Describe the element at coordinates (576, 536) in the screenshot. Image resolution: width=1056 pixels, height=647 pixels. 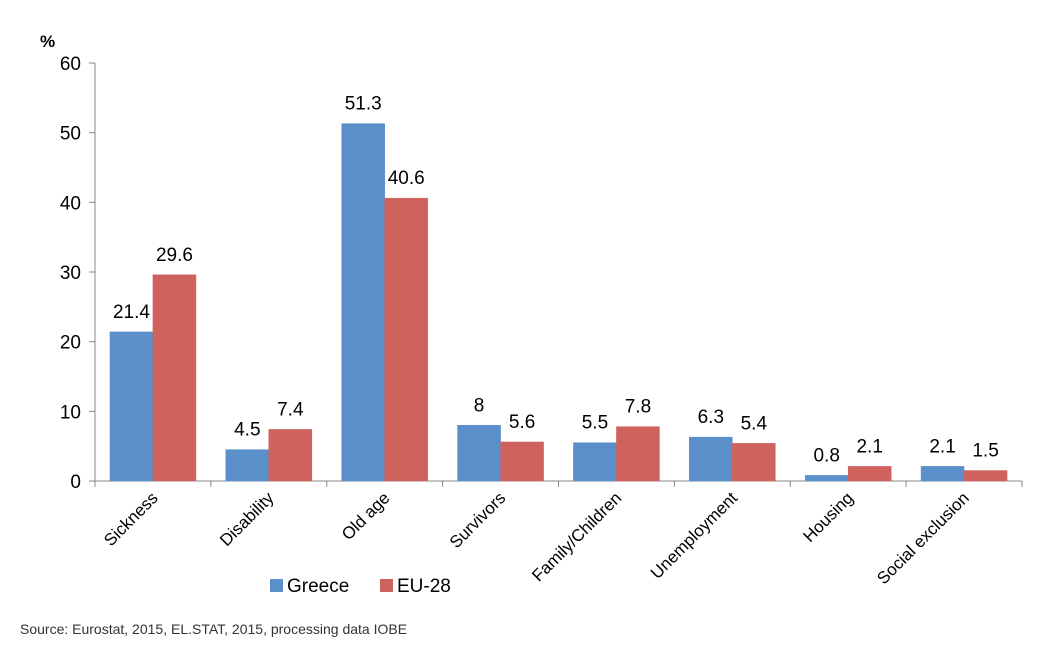
I see `category-label: Family/Children` at that location.